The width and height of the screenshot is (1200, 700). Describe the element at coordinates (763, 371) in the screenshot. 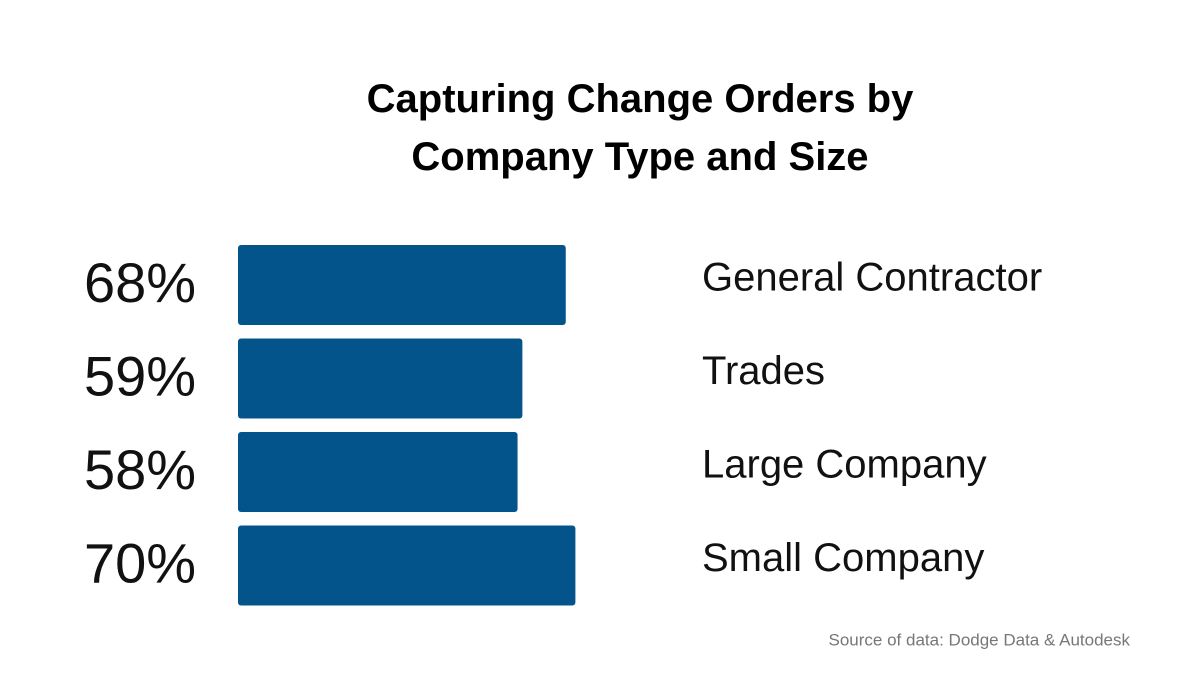

I see `category-label: Trades` at that location.